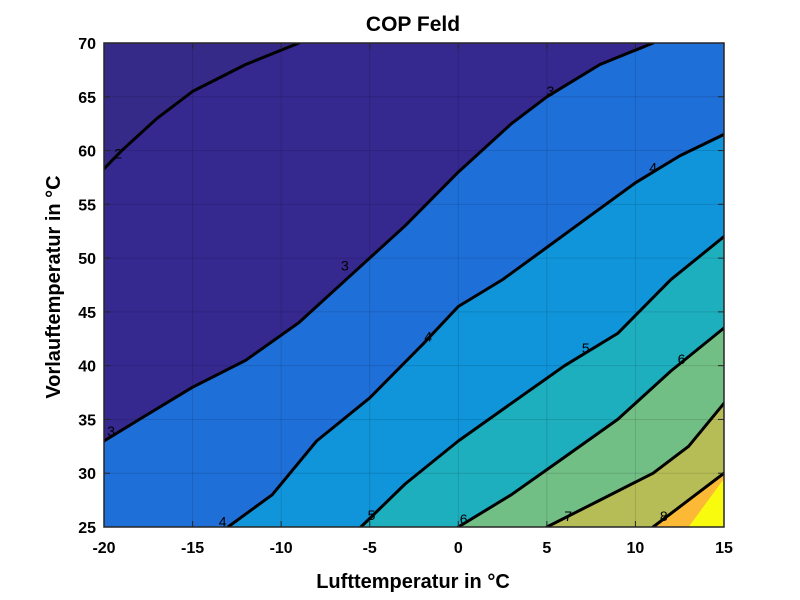  I want to click on y-tick-label: 45, so click(87, 313).